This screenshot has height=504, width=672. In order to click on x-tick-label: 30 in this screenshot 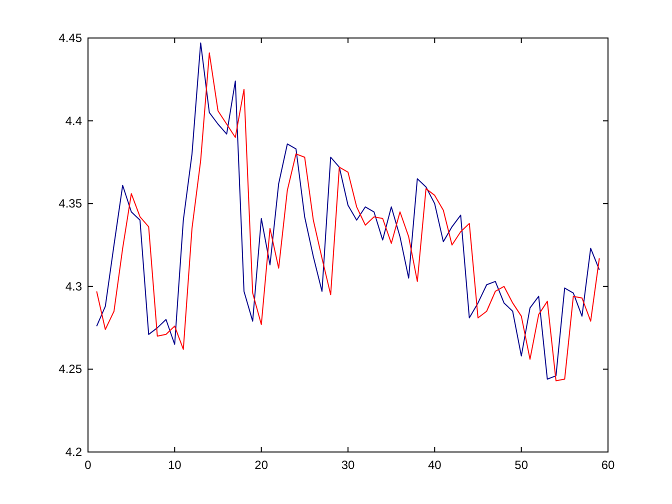, I will do `click(348, 465)`.